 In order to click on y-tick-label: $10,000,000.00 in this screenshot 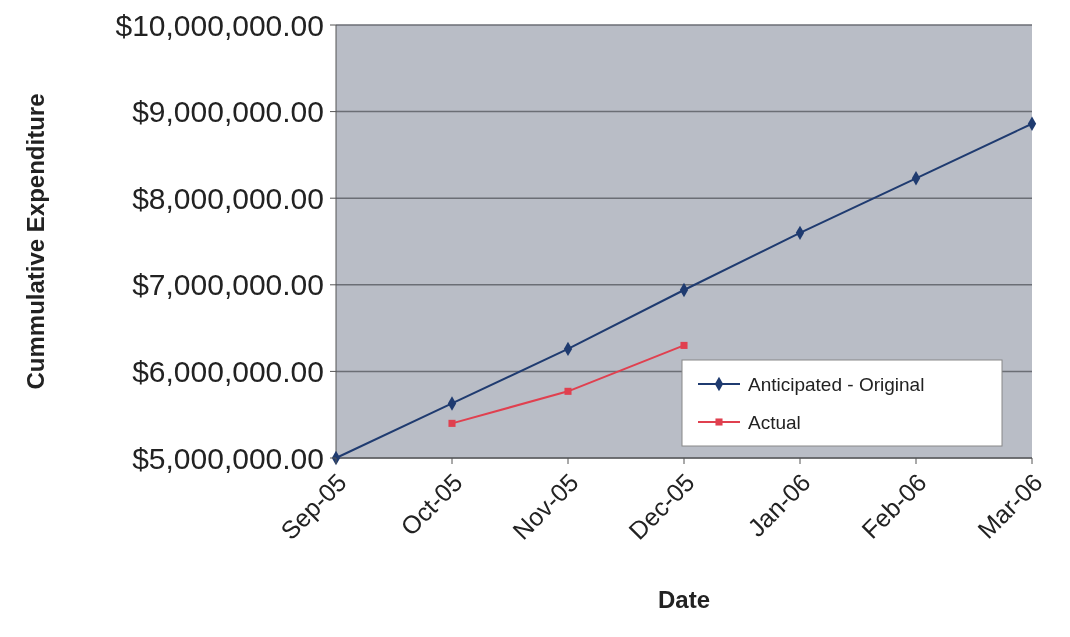, I will do `click(219, 25)`.